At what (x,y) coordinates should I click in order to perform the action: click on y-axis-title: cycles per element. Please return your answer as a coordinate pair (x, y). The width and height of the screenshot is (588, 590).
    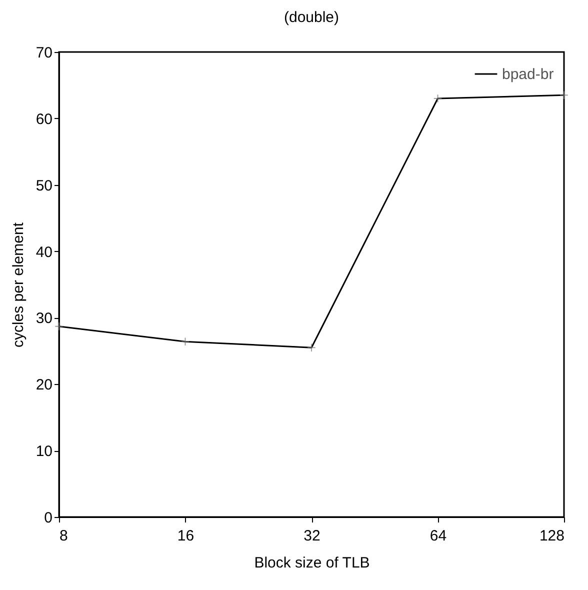
    Looking at the image, I should click on (18, 285).